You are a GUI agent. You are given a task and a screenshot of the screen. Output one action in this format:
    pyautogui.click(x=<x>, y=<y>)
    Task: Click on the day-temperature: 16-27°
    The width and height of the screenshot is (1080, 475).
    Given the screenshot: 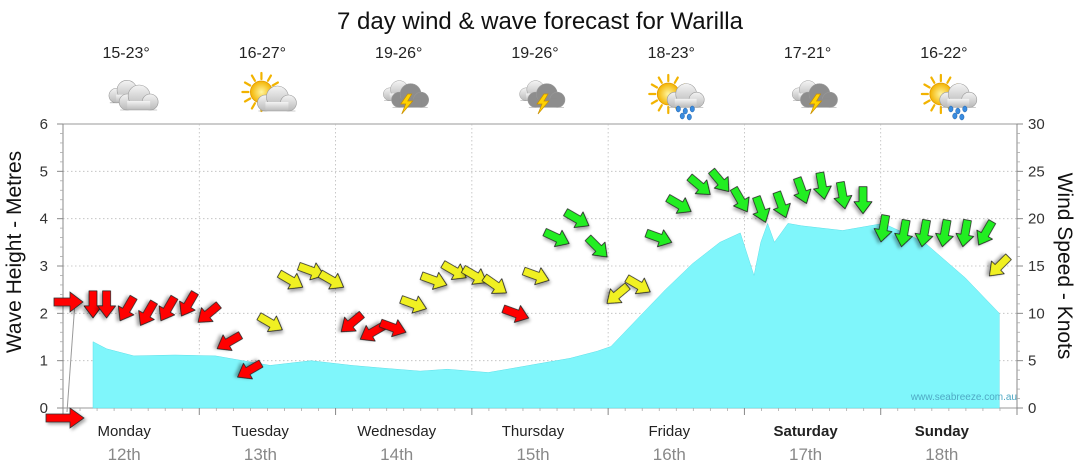 What is the action you would take?
    pyautogui.click(x=262, y=53)
    